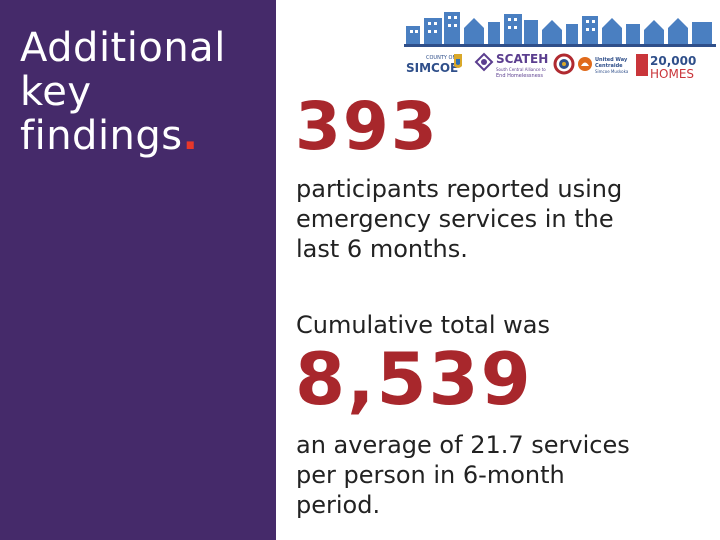  I want to click on svg-text: 20,000, so click(673, 61).